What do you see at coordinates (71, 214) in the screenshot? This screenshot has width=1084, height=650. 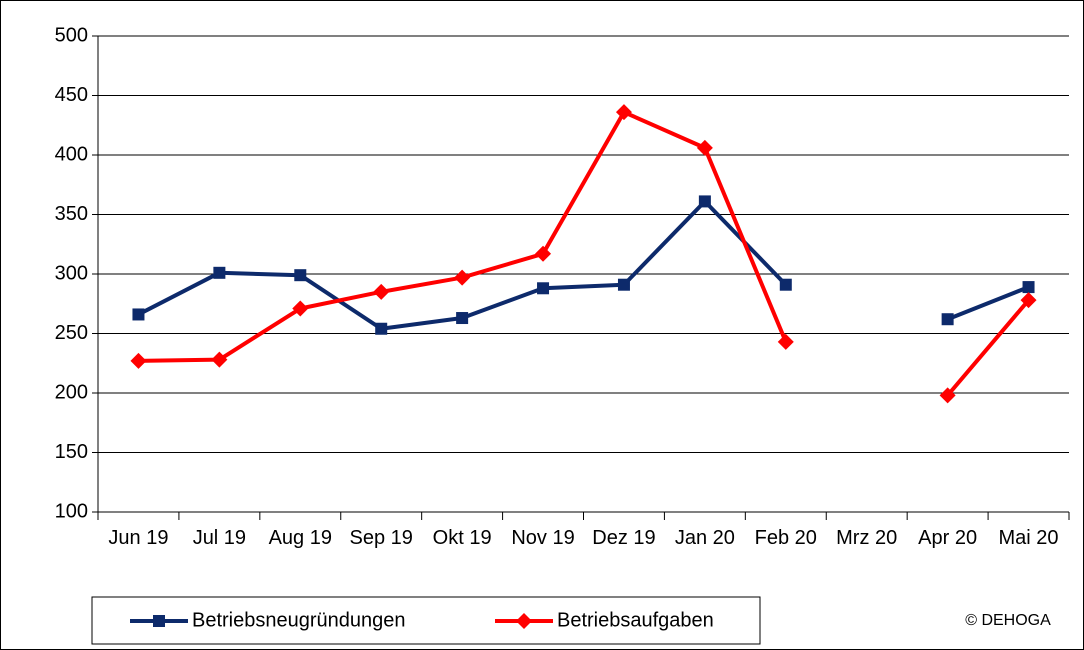 I see `y-tick-label: 350` at bounding box center [71, 214].